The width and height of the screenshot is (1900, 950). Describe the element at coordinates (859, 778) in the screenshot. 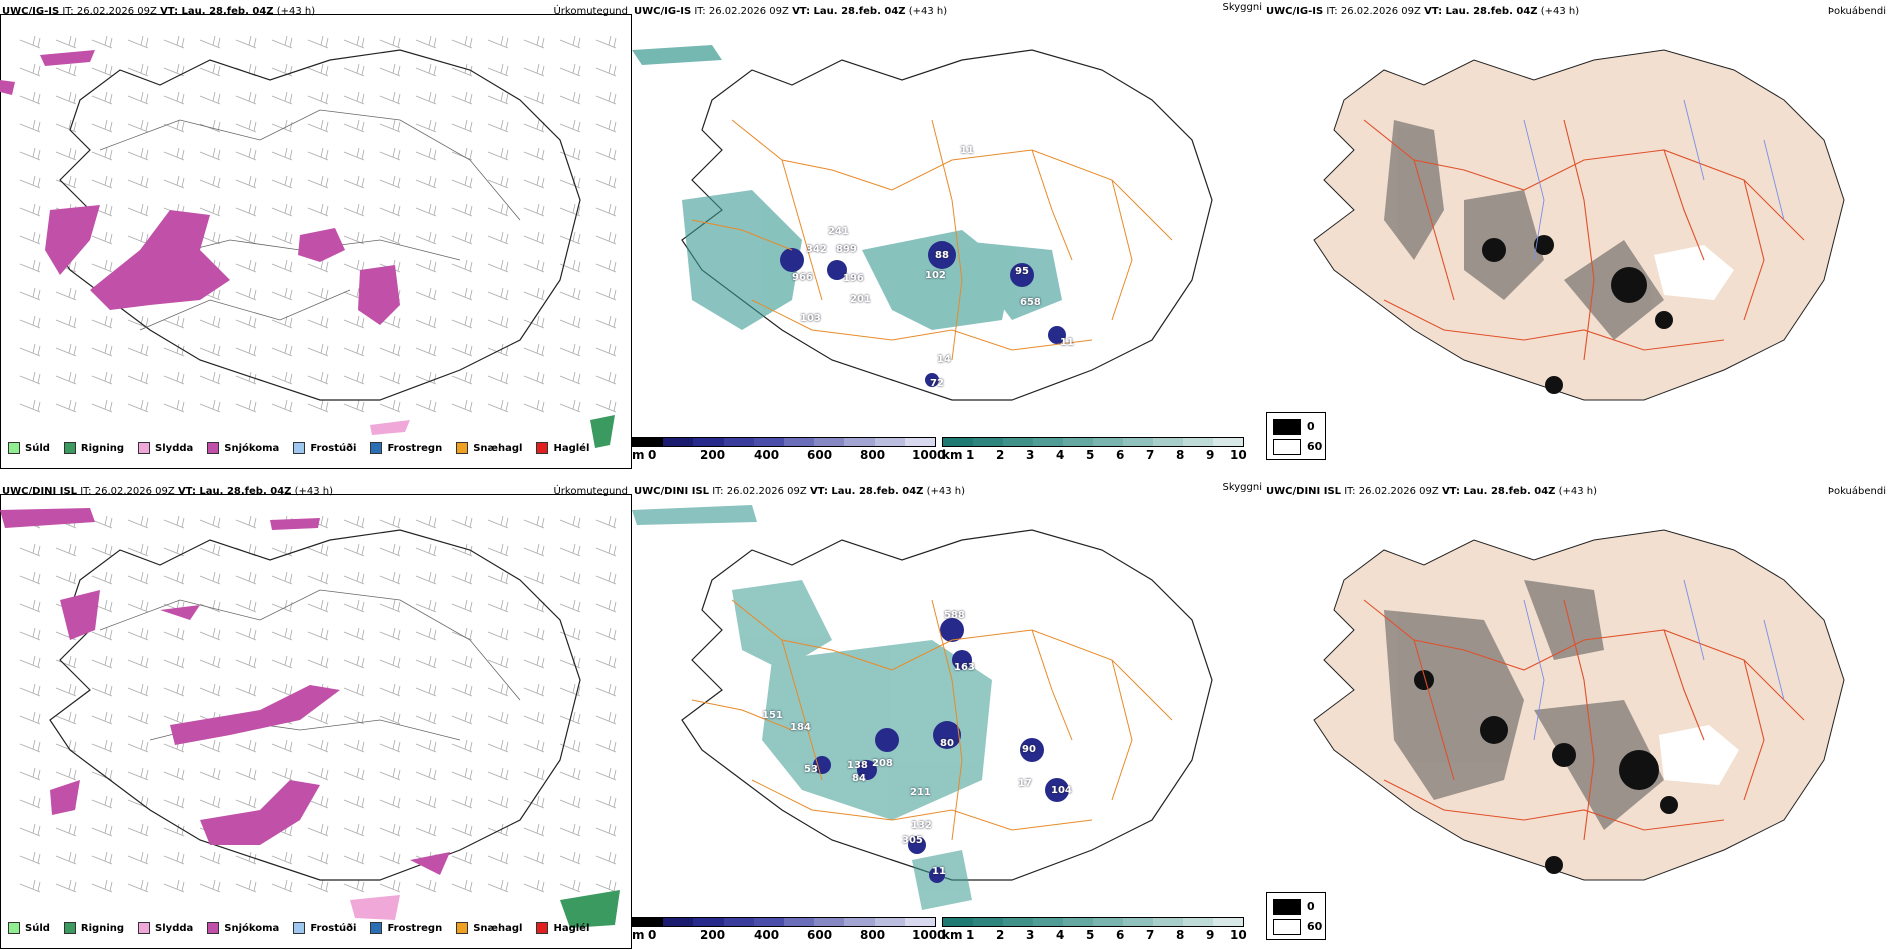

I see `cloud-number: 84` at that location.